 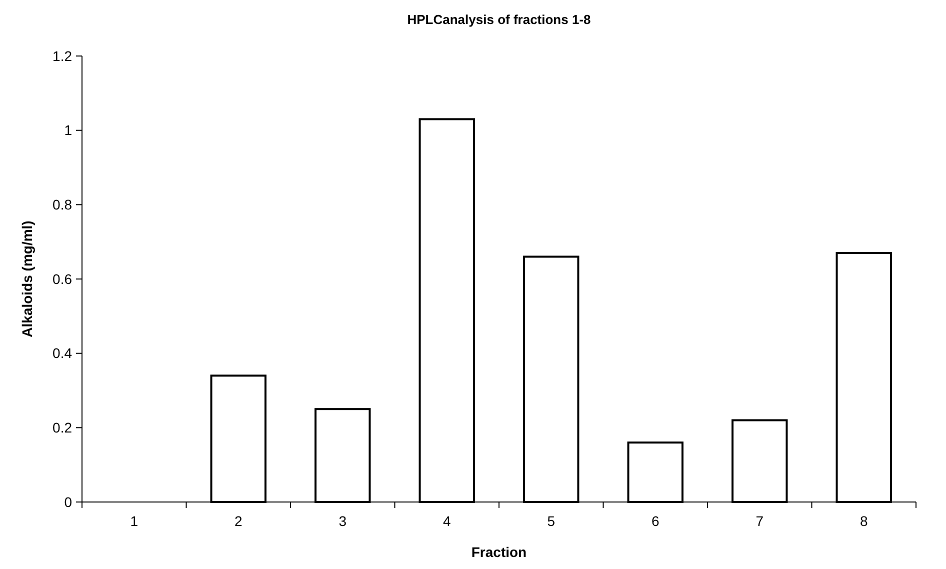 I want to click on x-tick-label: 2, so click(x=238, y=521).